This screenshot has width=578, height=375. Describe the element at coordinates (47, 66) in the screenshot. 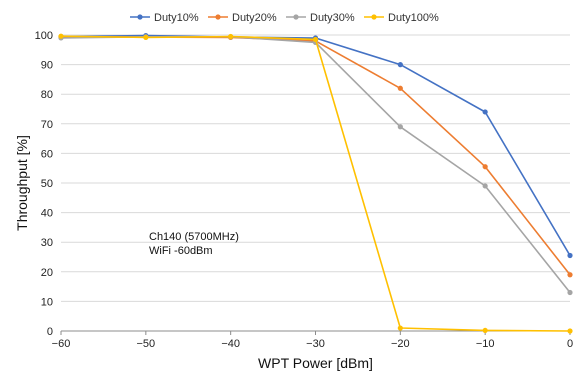

I see `y-tick-label: 90` at that location.